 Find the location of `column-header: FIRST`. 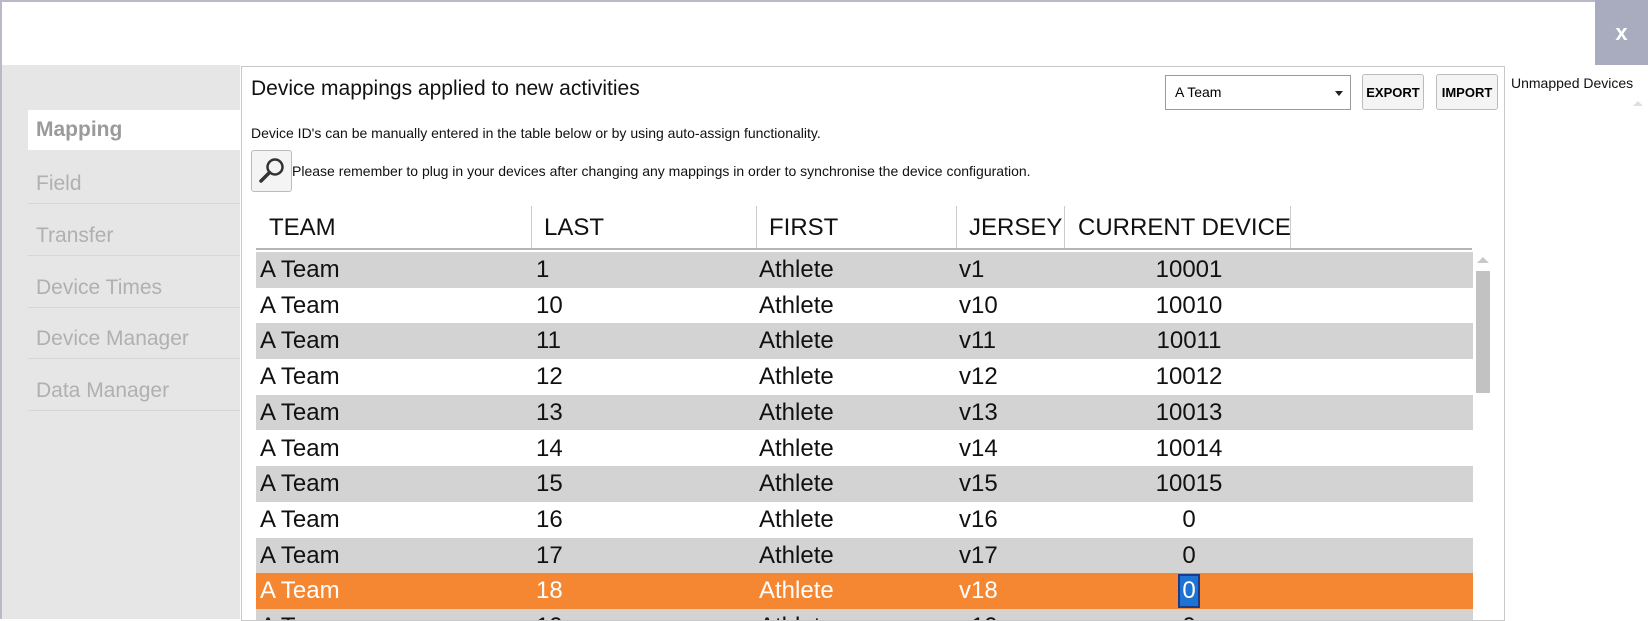

column-header: FIRST is located at coordinates (804, 227).